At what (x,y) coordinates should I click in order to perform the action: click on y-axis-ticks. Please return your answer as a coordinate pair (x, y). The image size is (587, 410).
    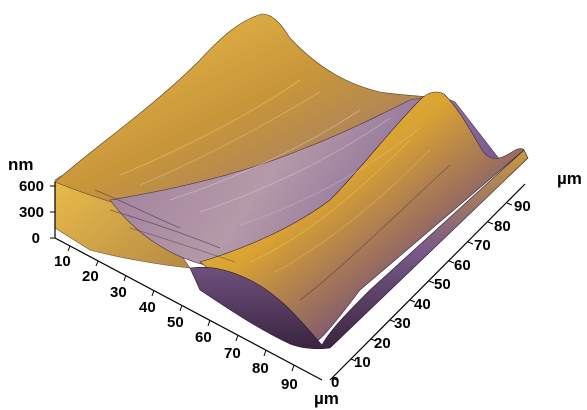
    Looking at the image, I should click on (422, 291).